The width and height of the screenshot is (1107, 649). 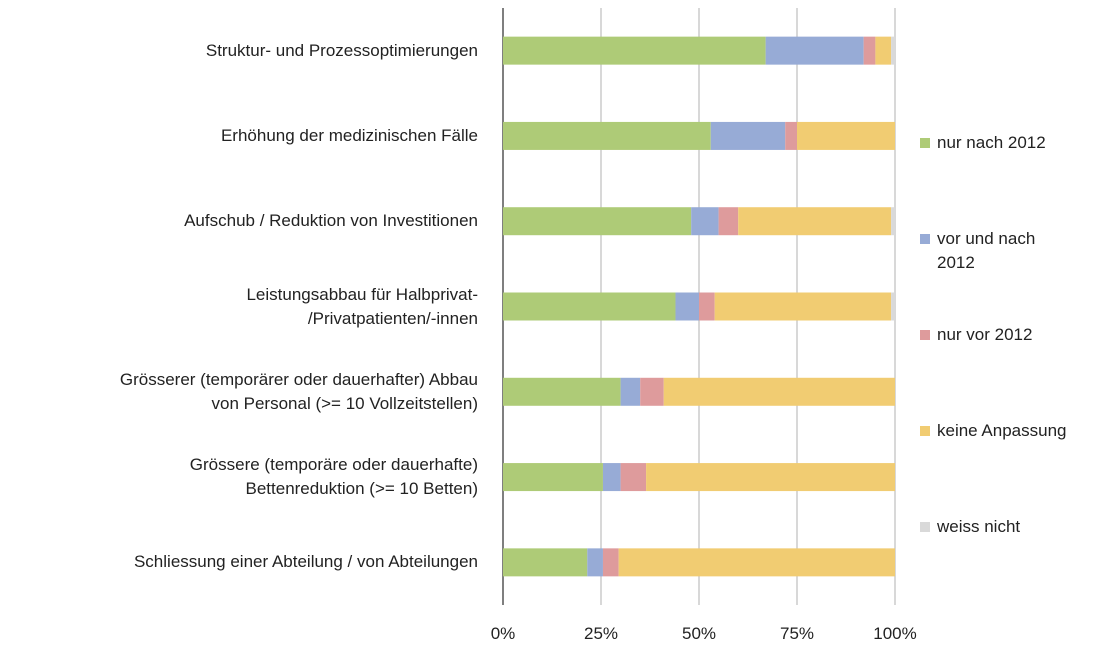 I want to click on x-tick-label: 0%, so click(x=503, y=633).